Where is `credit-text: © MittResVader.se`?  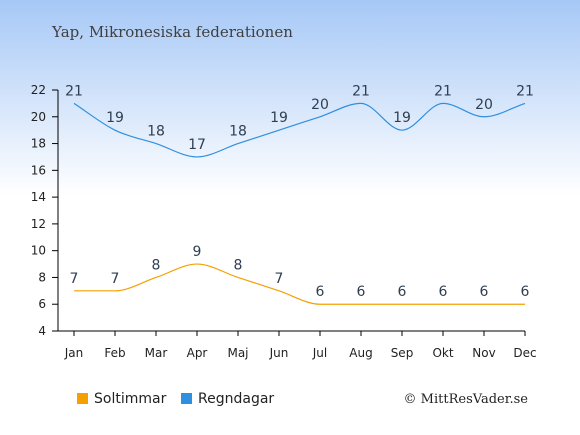
credit-text: © MittResVader.se is located at coordinates (466, 399).